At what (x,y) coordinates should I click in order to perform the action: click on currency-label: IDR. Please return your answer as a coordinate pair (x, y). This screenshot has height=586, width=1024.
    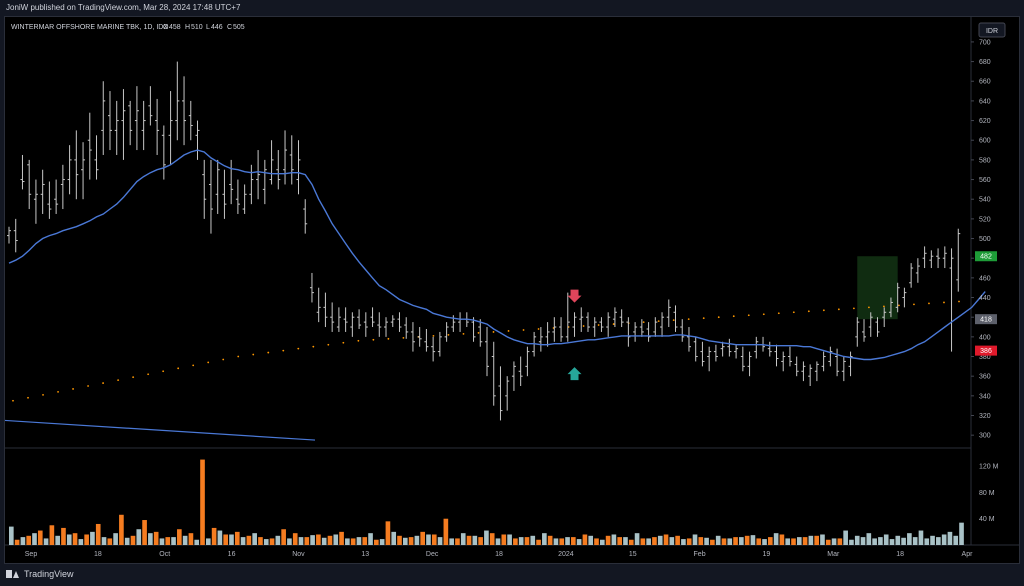
    Looking at the image, I should click on (992, 31).